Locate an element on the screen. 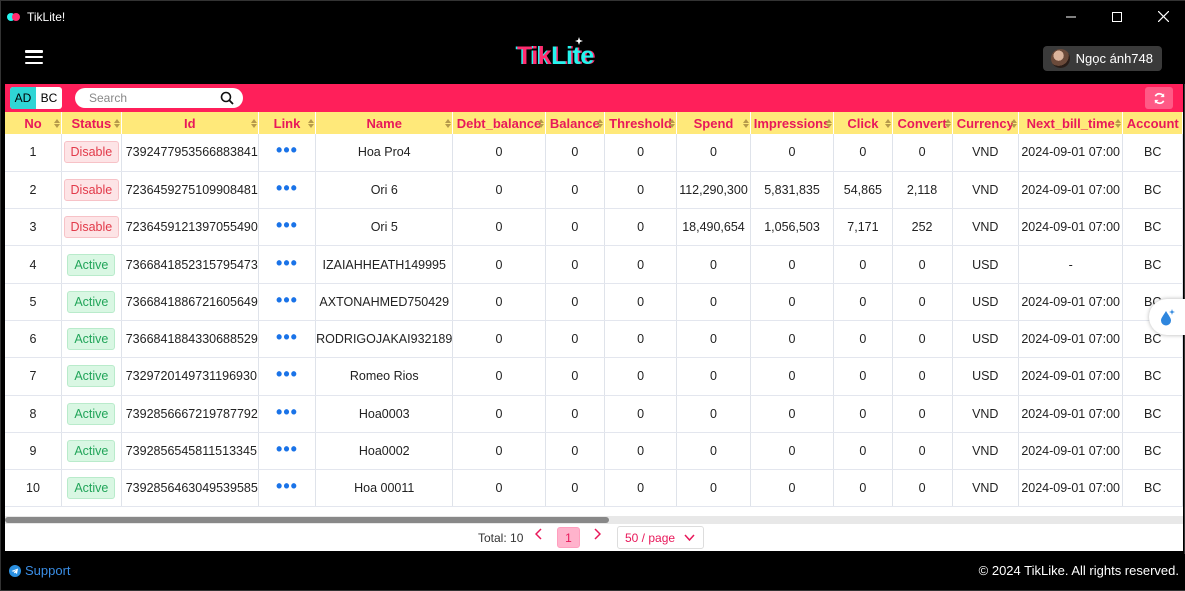 This screenshot has height=591, width=1185. cell-value: 2024-09-01 07:00 is located at coordinates (1071, 301).